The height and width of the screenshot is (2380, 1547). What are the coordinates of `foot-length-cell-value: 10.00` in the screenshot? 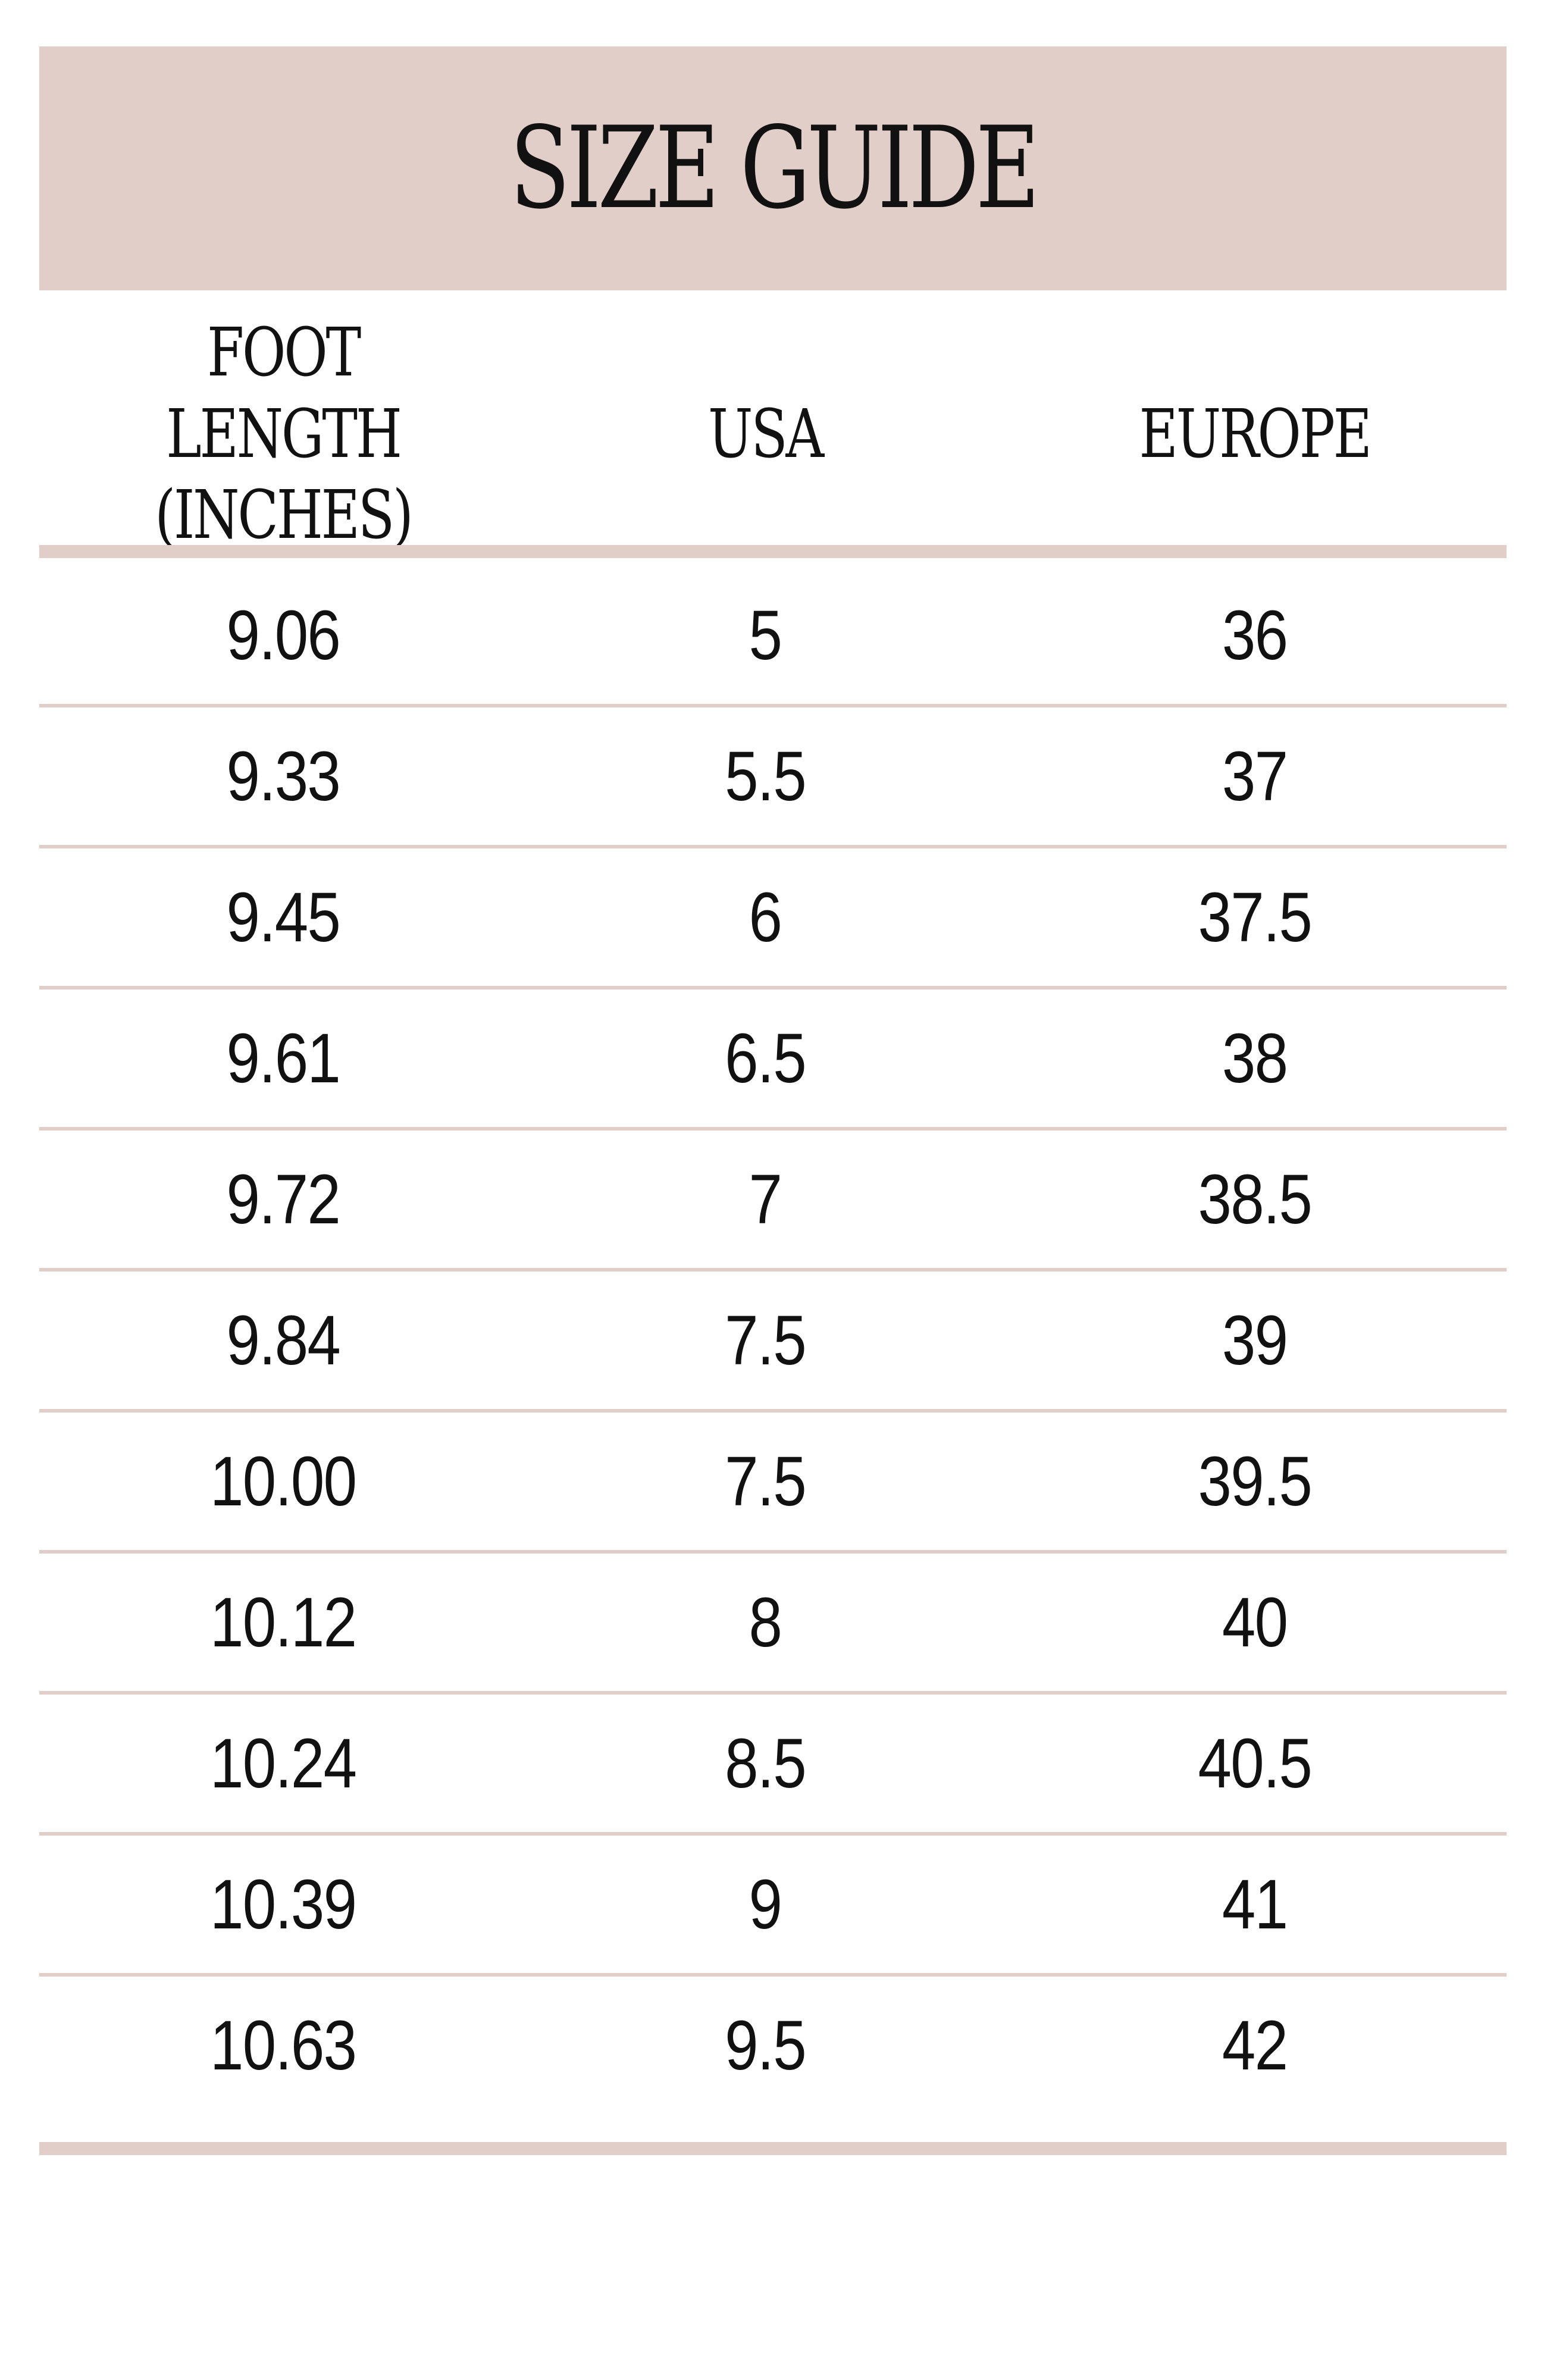 It's located at (283, 1481).